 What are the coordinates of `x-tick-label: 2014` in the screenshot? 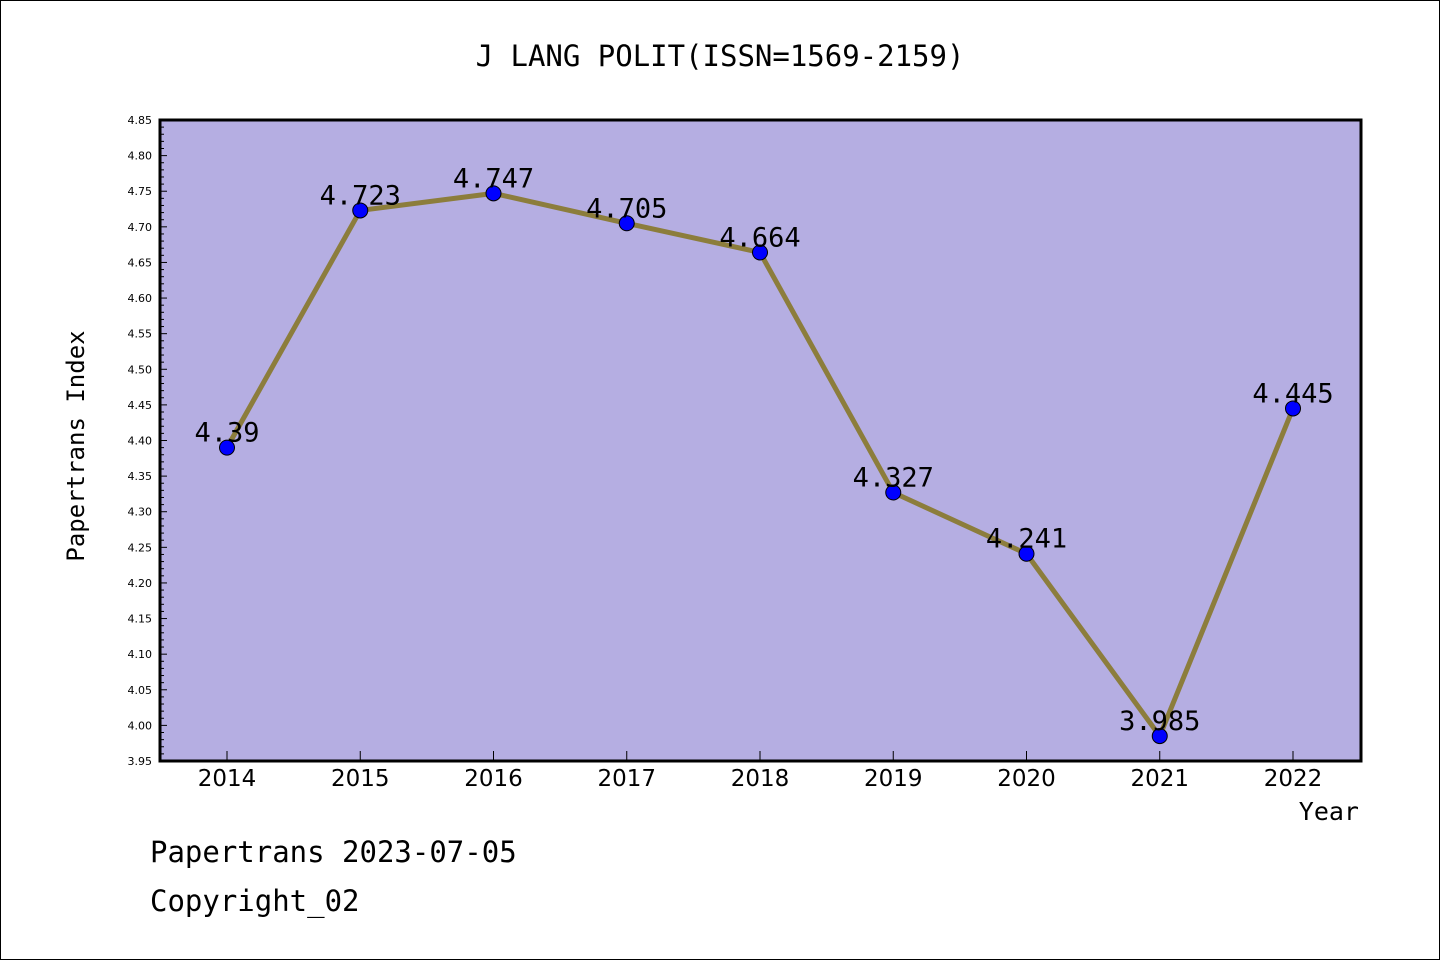 It's located at (227, 779).